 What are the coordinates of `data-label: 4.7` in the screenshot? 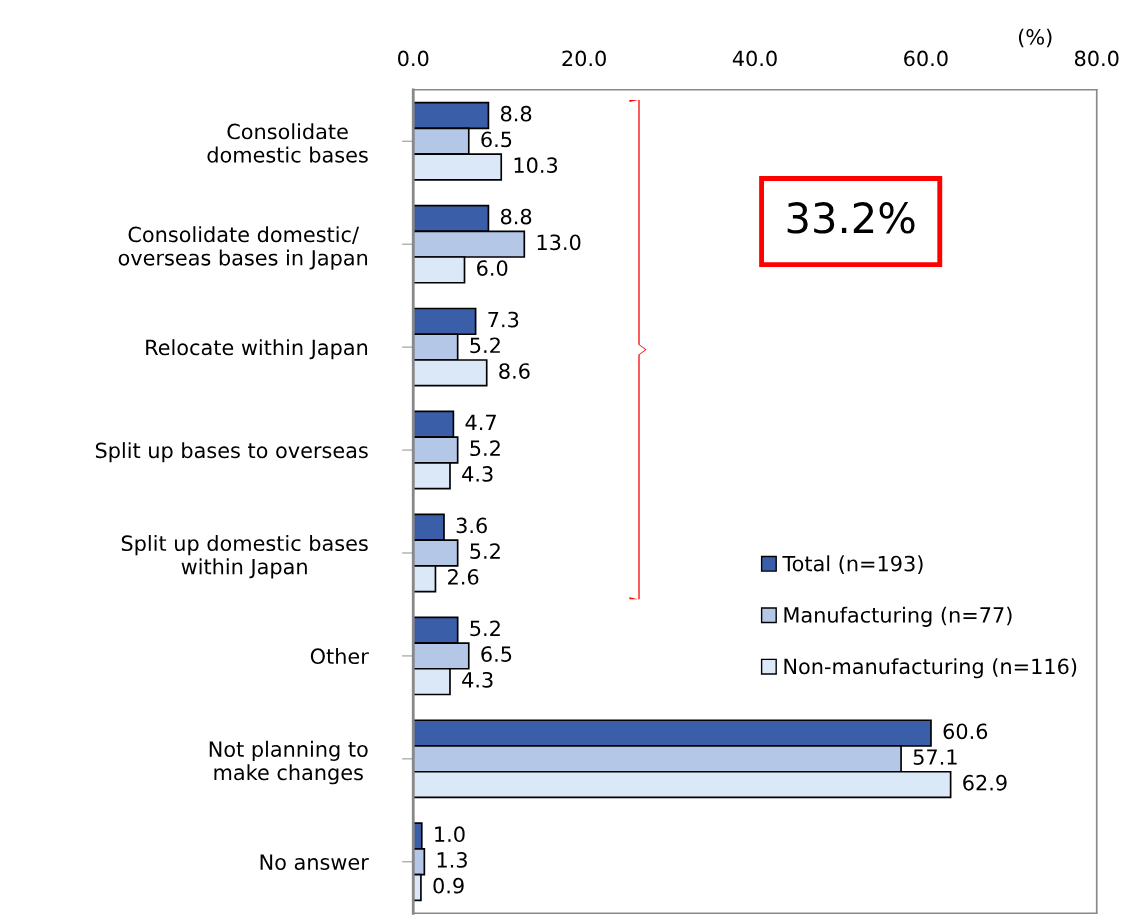 It's located at (480, 422).